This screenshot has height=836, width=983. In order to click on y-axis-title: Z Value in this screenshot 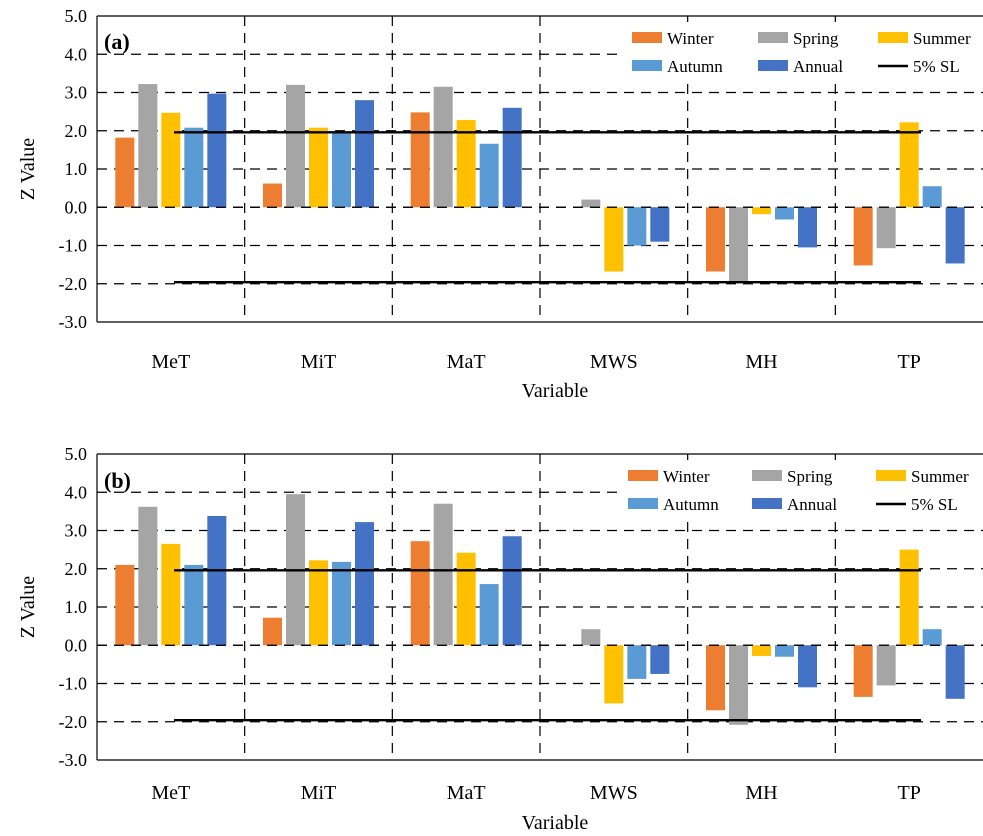, I will do `click(28, 169)`.